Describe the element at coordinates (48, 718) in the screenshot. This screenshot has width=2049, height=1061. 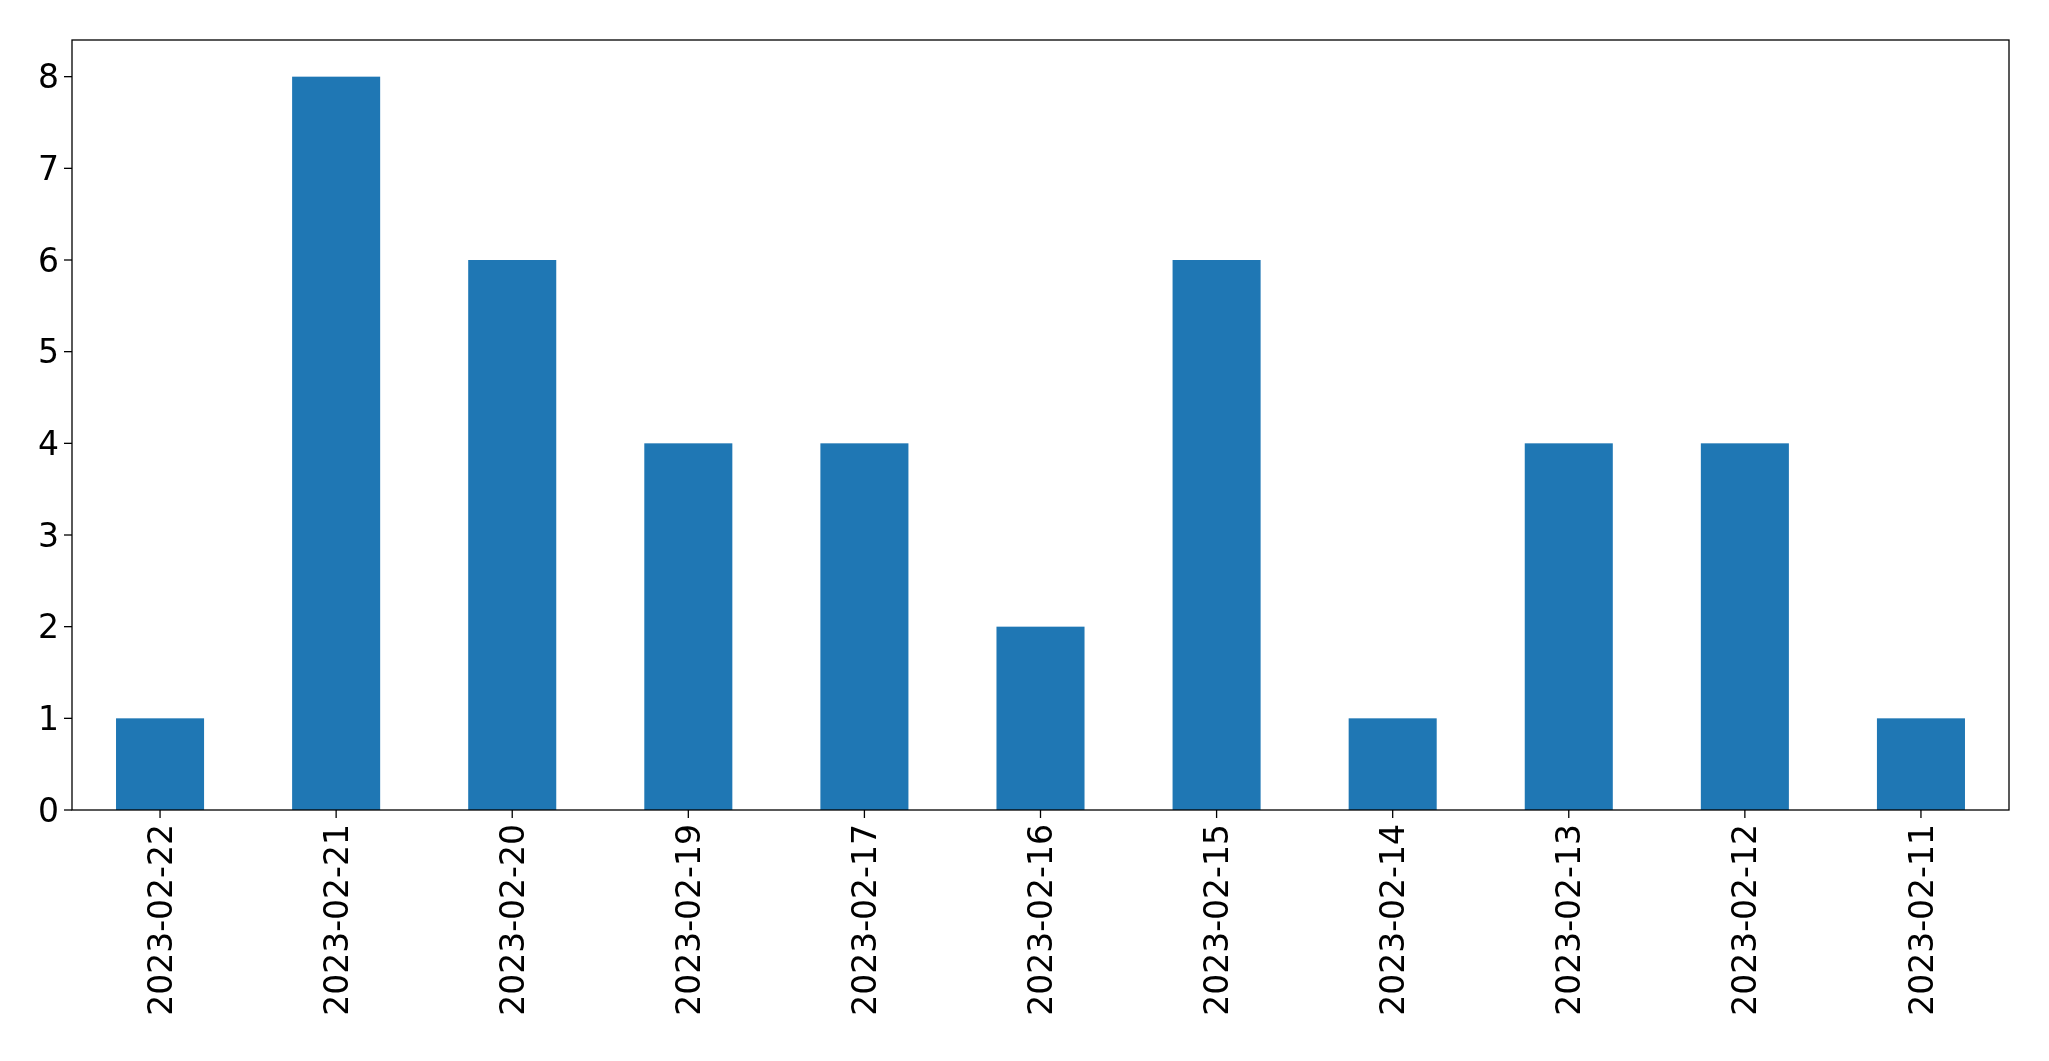
I see `y-tick-label: 1` at that location.